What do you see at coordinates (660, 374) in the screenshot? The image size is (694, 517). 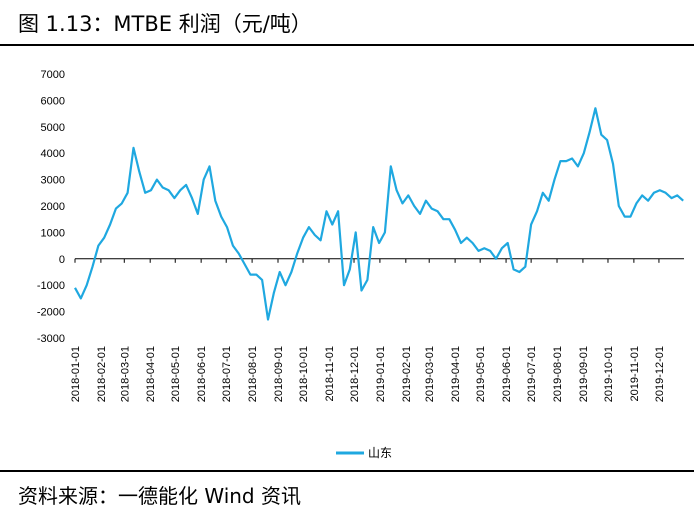 I see `x-tick-label: 2019-12-01` at bounding box center [660, 374].